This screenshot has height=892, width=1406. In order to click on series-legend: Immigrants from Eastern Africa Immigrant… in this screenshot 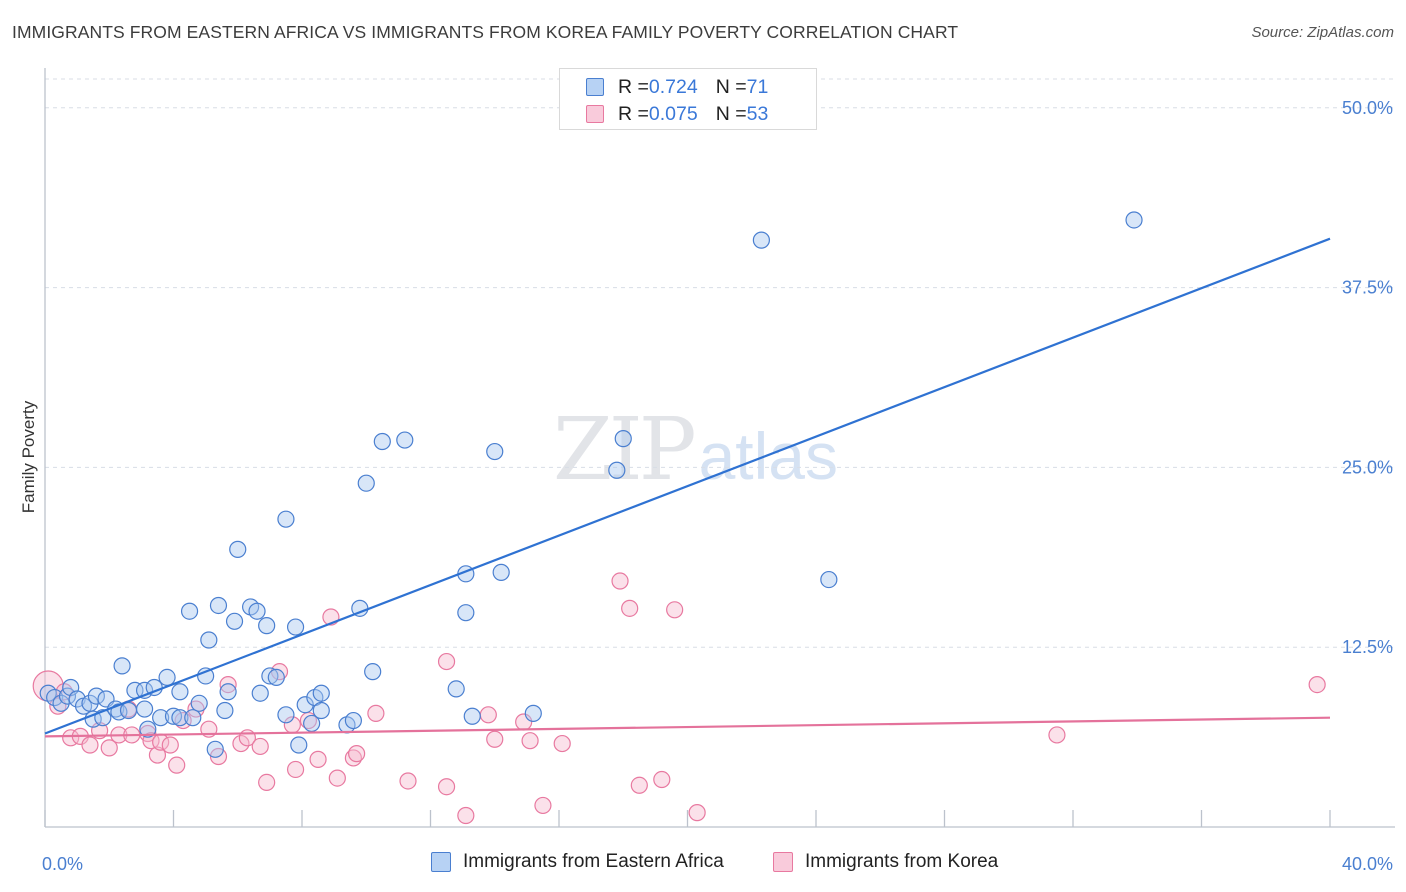, I will do `click(703, 864)`.